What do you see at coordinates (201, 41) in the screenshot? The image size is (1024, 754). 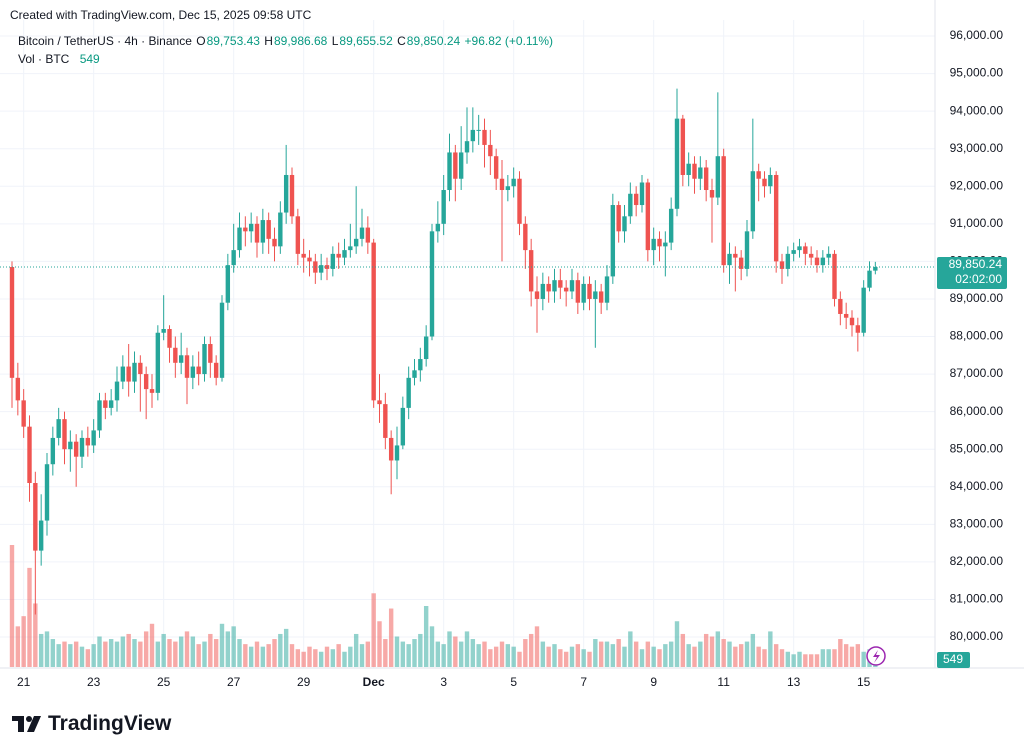 I see `ohlc-label: O` at bounding box center [201, 41].